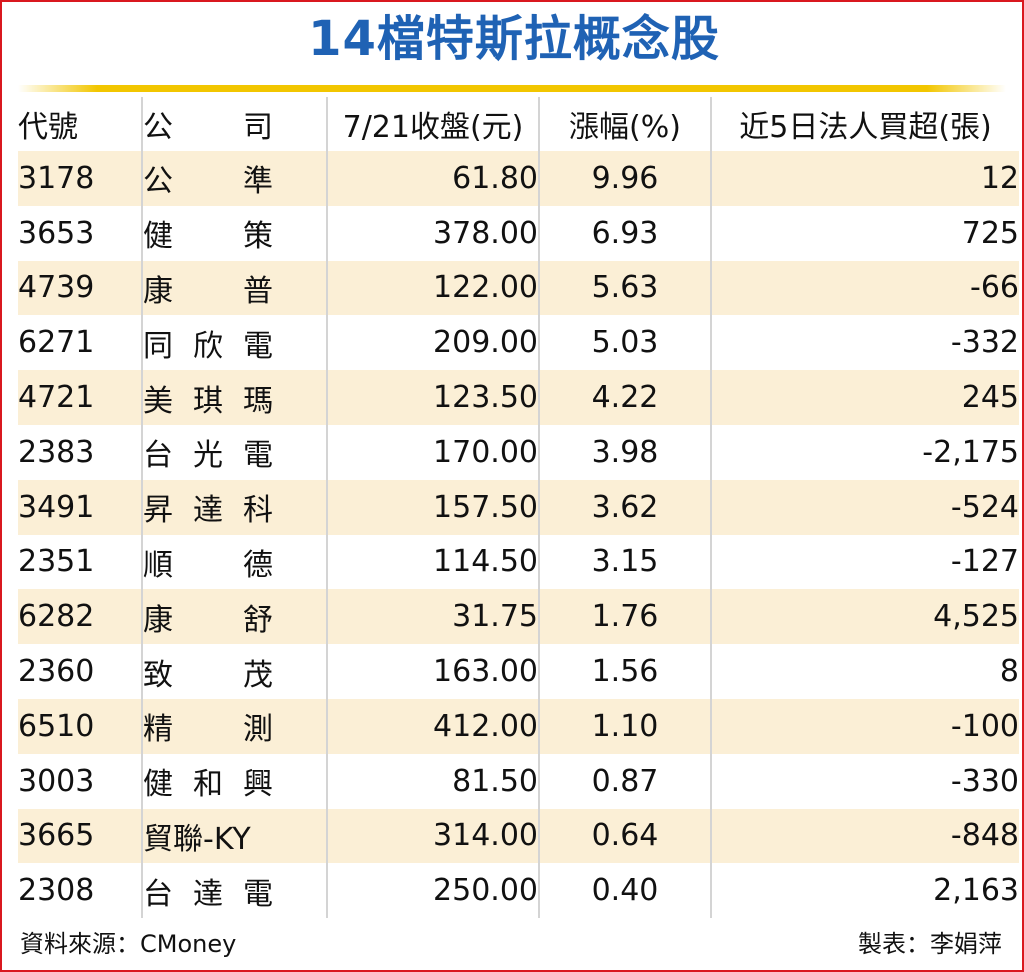 The height and width of the screenshot is (972, 1024). I want to click on cell-company: 康舒, so click(235, 617).